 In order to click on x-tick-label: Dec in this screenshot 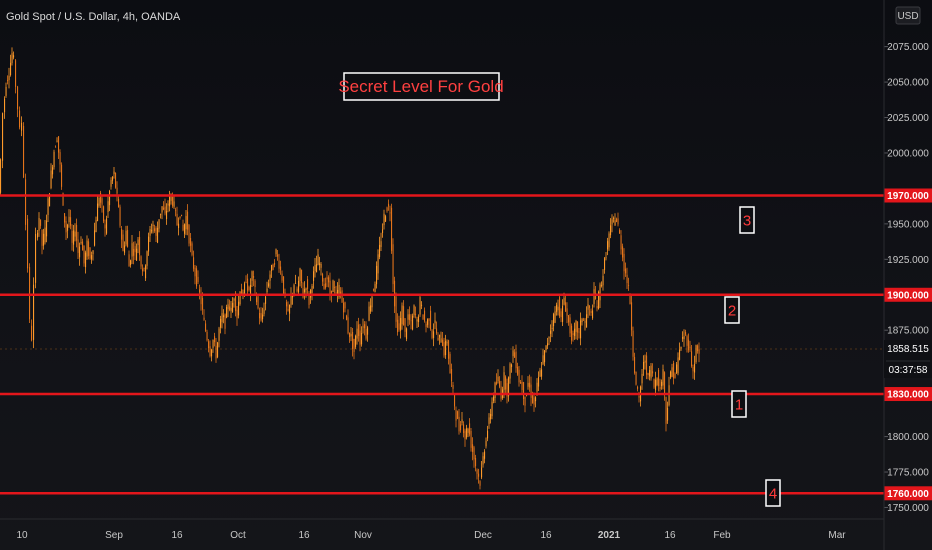, I will do `click(483, 535)`.